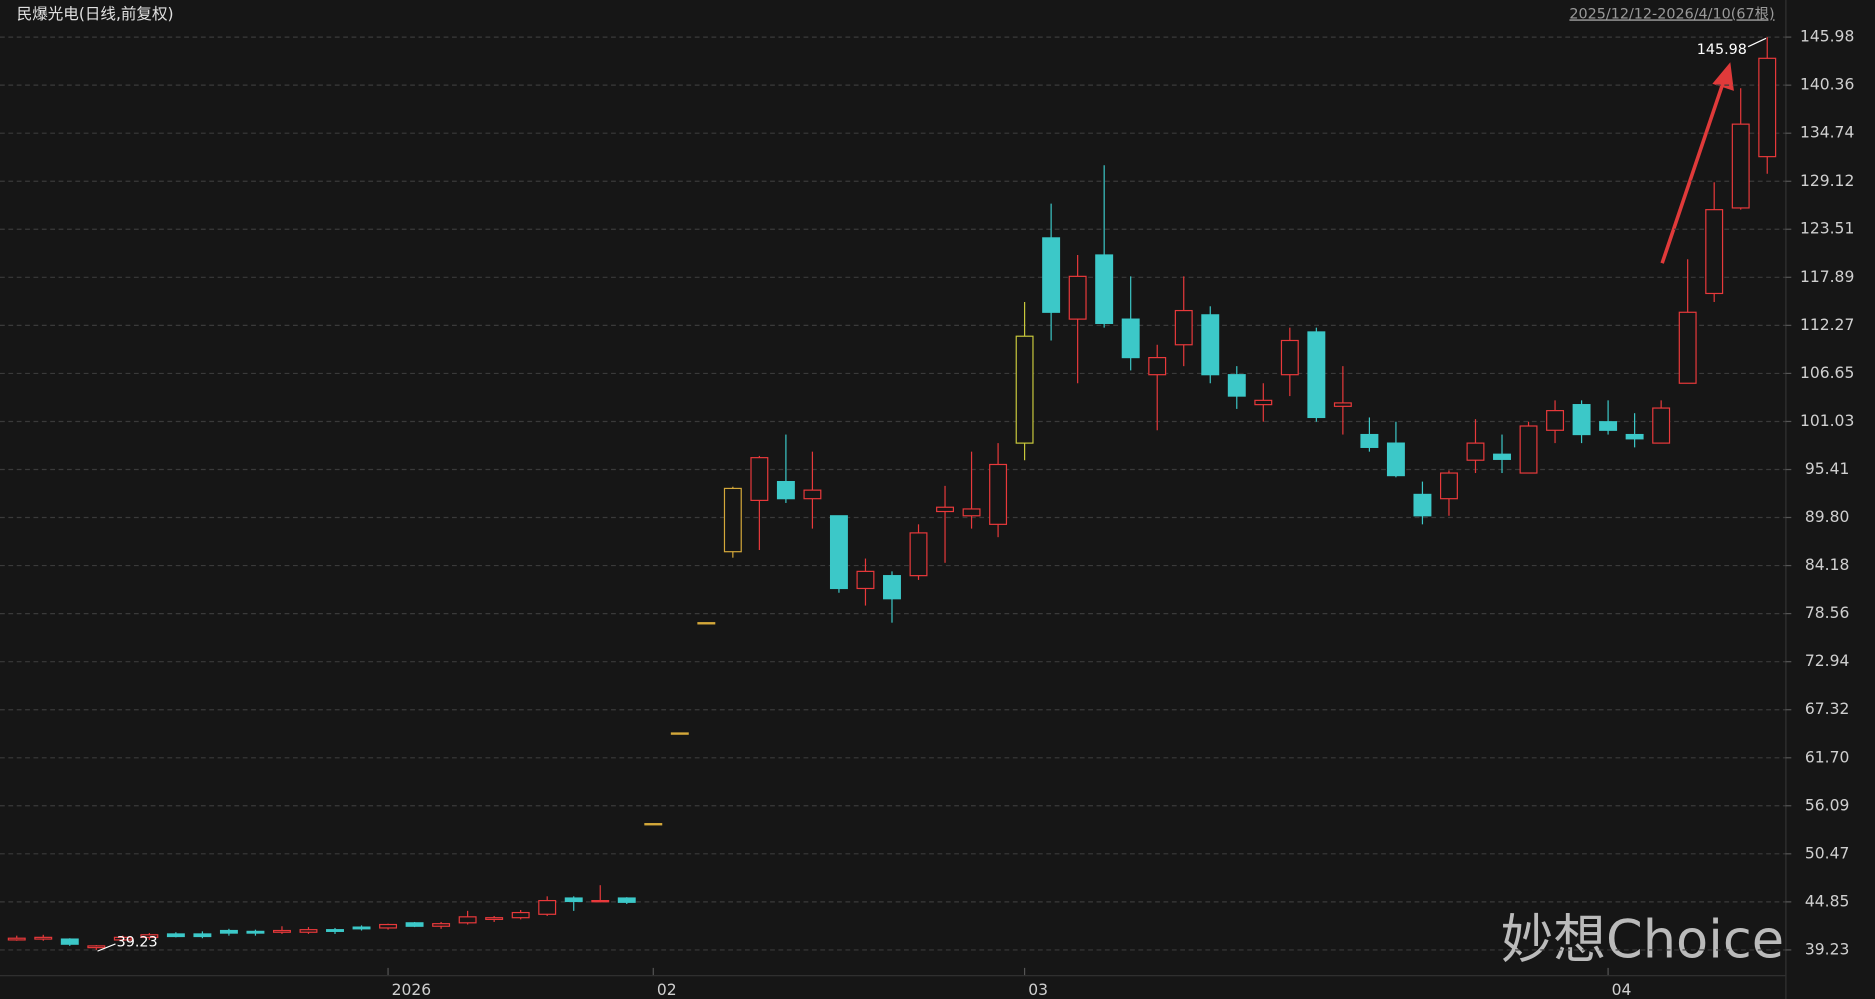 The height and width of the screenshot is (999, 1875). What do you see at coordinates (1697, 163) in the screenshot?
I see `trend-arrow` at bounding box center [1697, 163].